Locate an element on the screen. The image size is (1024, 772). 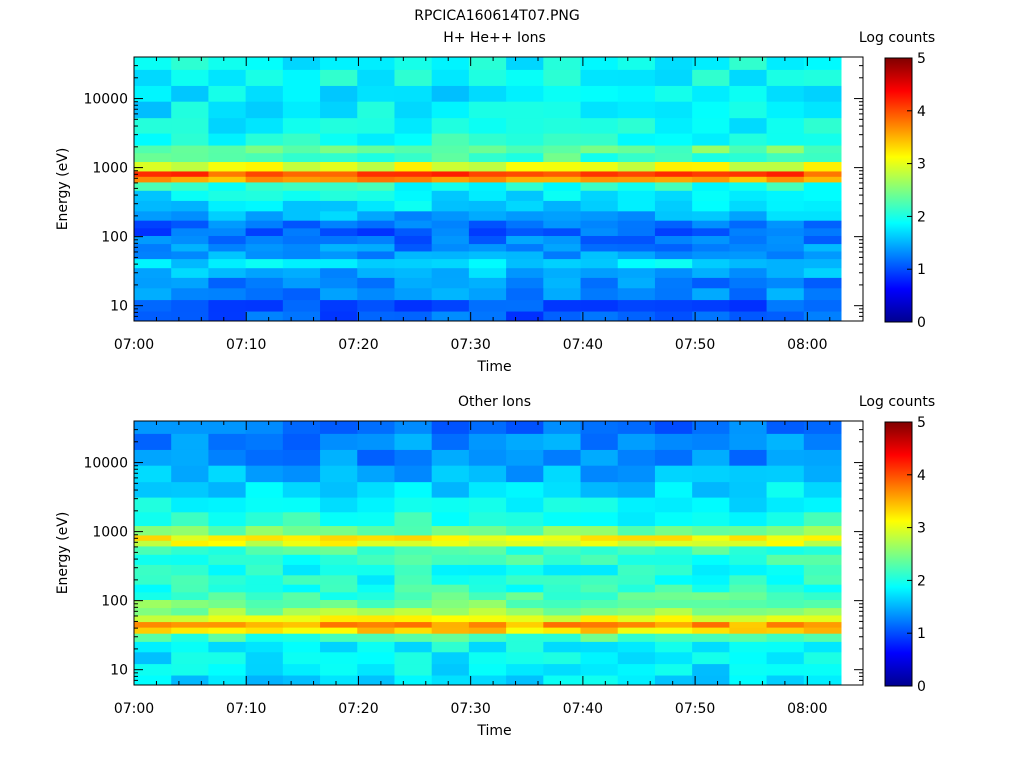
x-axis-label: Time is located at coordinates (493, 367).